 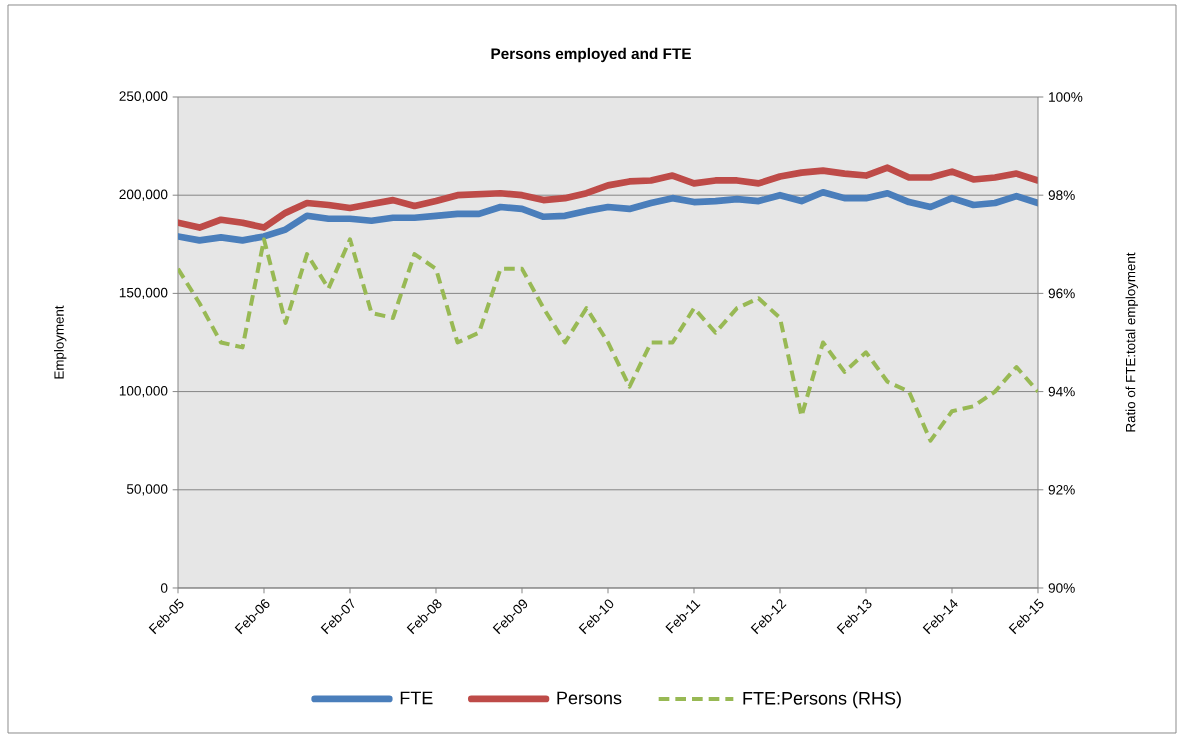 What do you see at coordinates (1061, 391) in the screenshot?
I see `y2-tick-label: 94%` at bounding box center [1061, 391].